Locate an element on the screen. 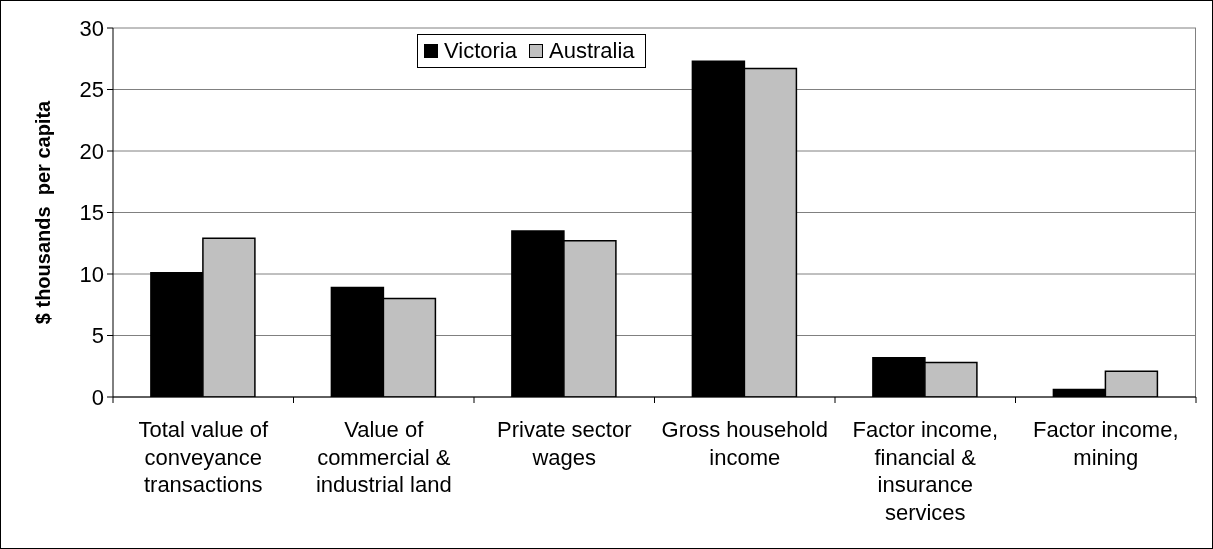 The height and width of the screenshot is (549, 1213). y-tick-label: 5 is located at coordinates (97, 336).